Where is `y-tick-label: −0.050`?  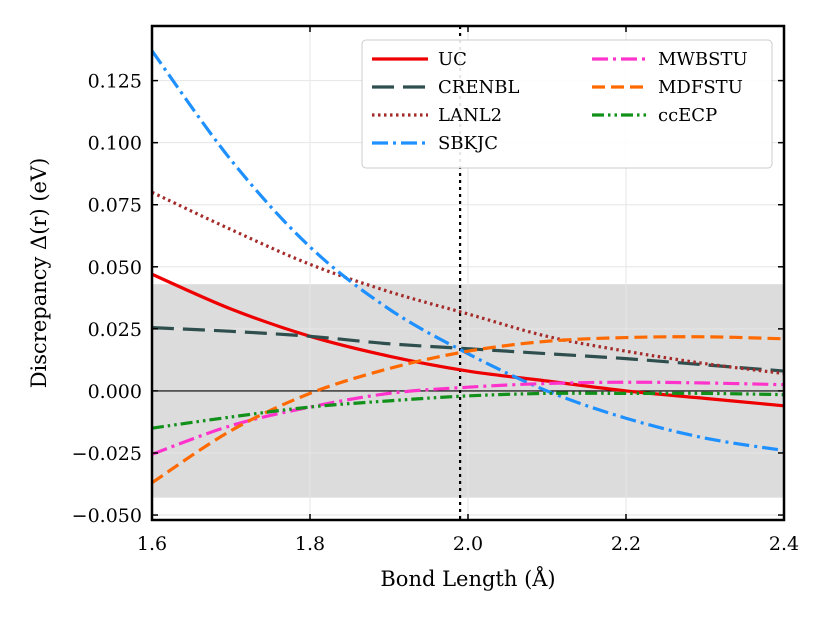
y-tick-label: −0.050 is located at coordinates (107, 516).